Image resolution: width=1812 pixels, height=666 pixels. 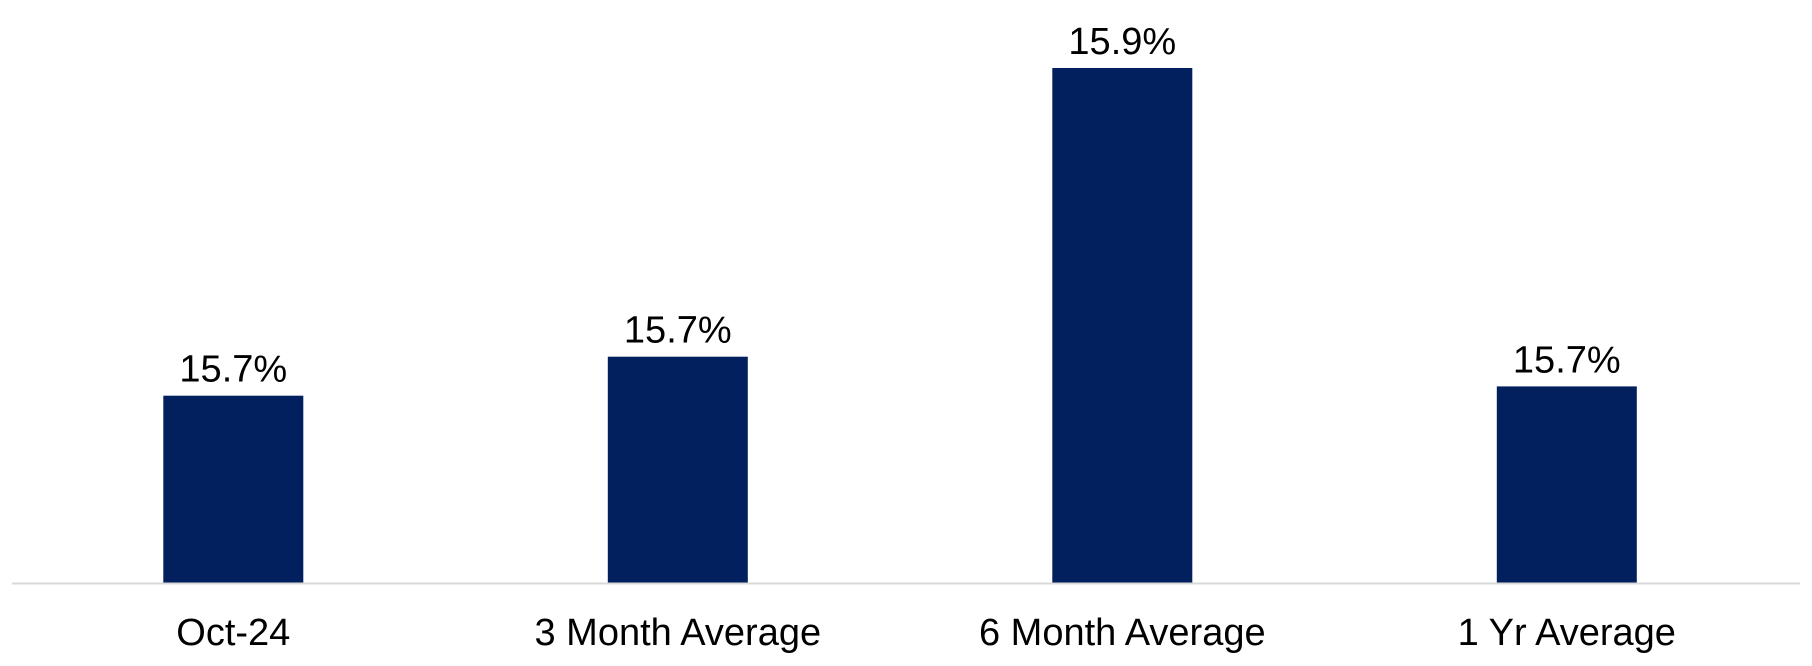 I want to click on data-label-2: 15.7%, so click(x=678, y=331).